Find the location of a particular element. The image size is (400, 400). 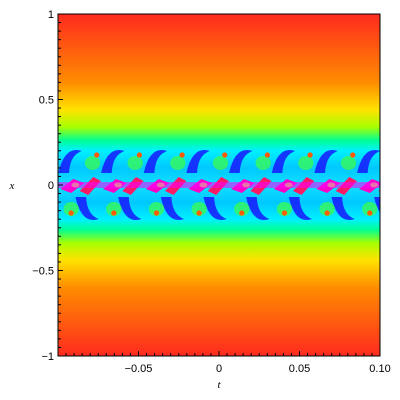

x-tick-label: 0.05 is located at coordinates (299, 369).